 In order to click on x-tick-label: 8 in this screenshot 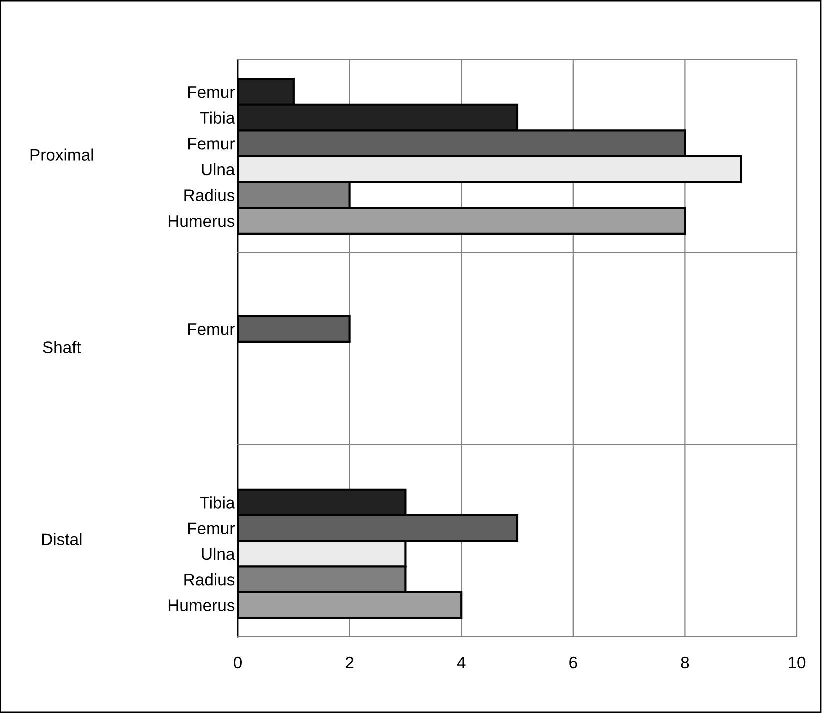, I will do `click(685, 662)`.